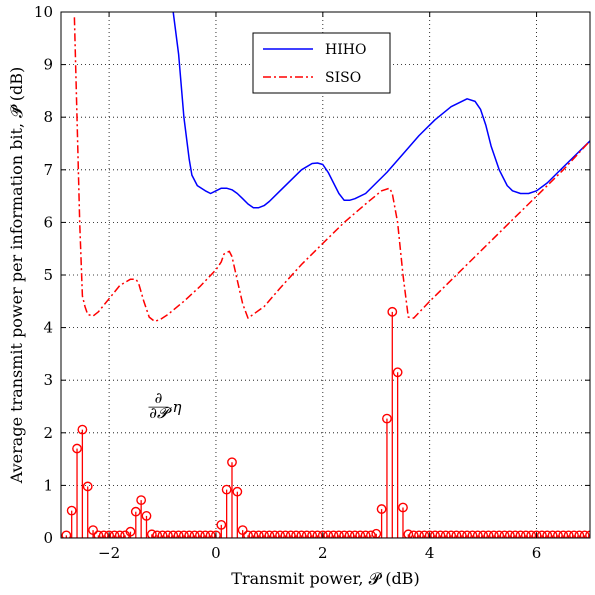  What do you see at coordinates (43, 12) in the screenshot?
I see `y-tick-label: 10` at bounding box center [43, 12].